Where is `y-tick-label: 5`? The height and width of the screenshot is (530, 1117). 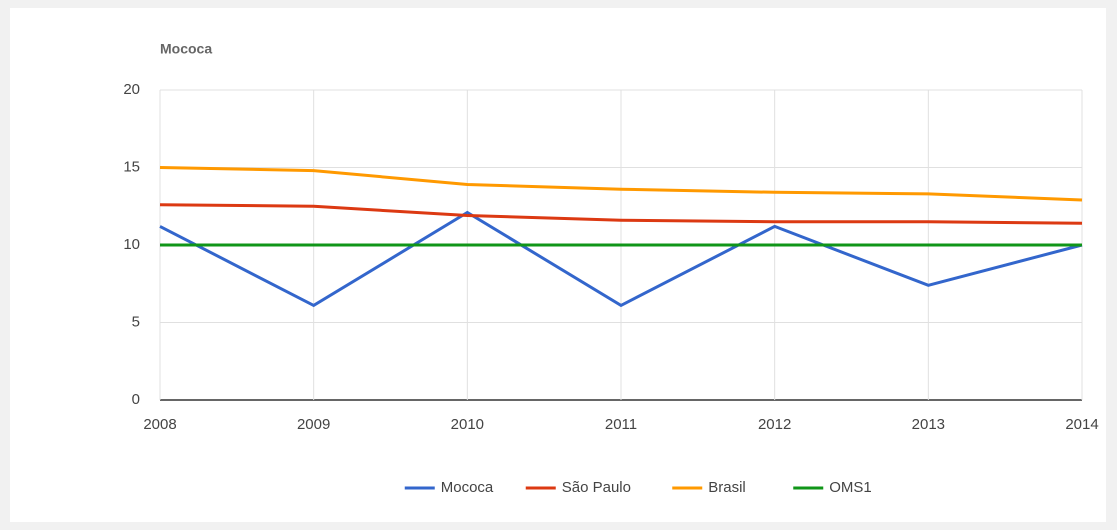
y-tick-label: 5 is located at coordinates (136, 321).